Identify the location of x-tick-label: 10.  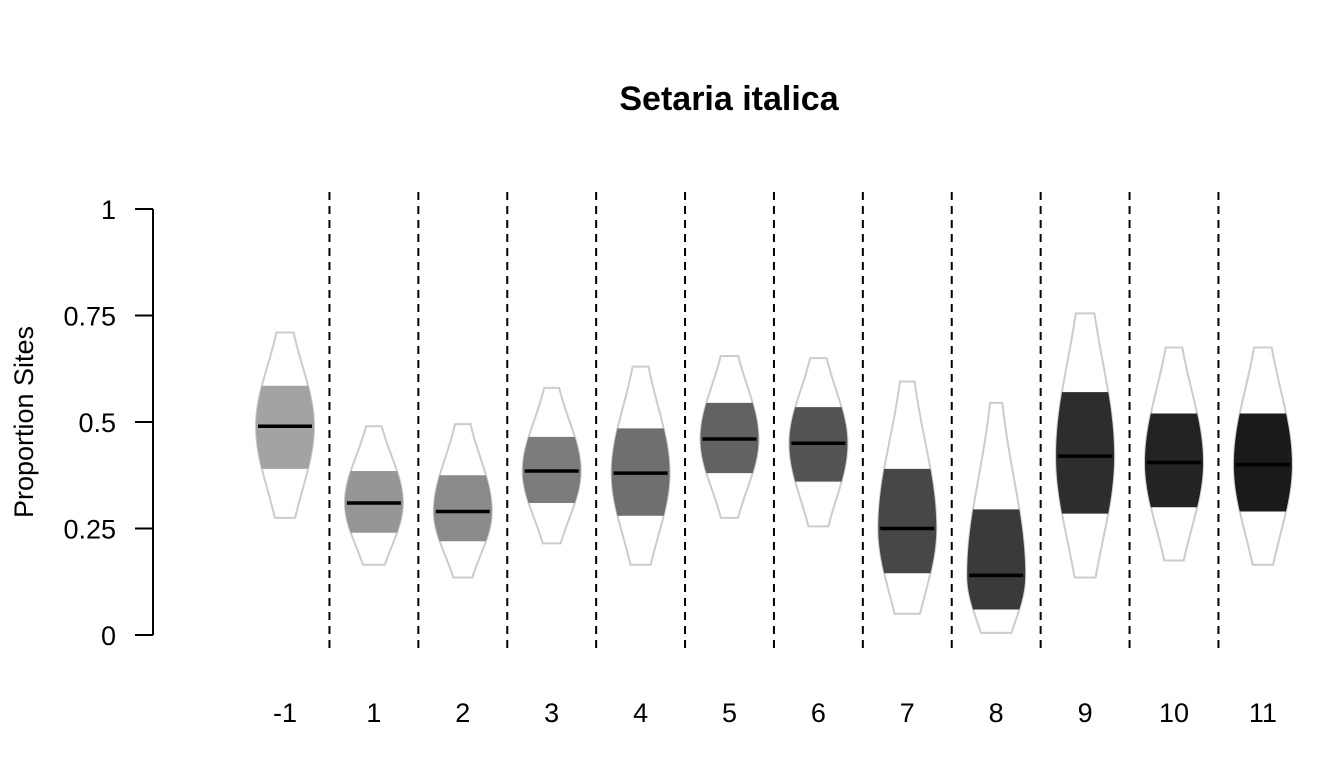
(1174, 713).